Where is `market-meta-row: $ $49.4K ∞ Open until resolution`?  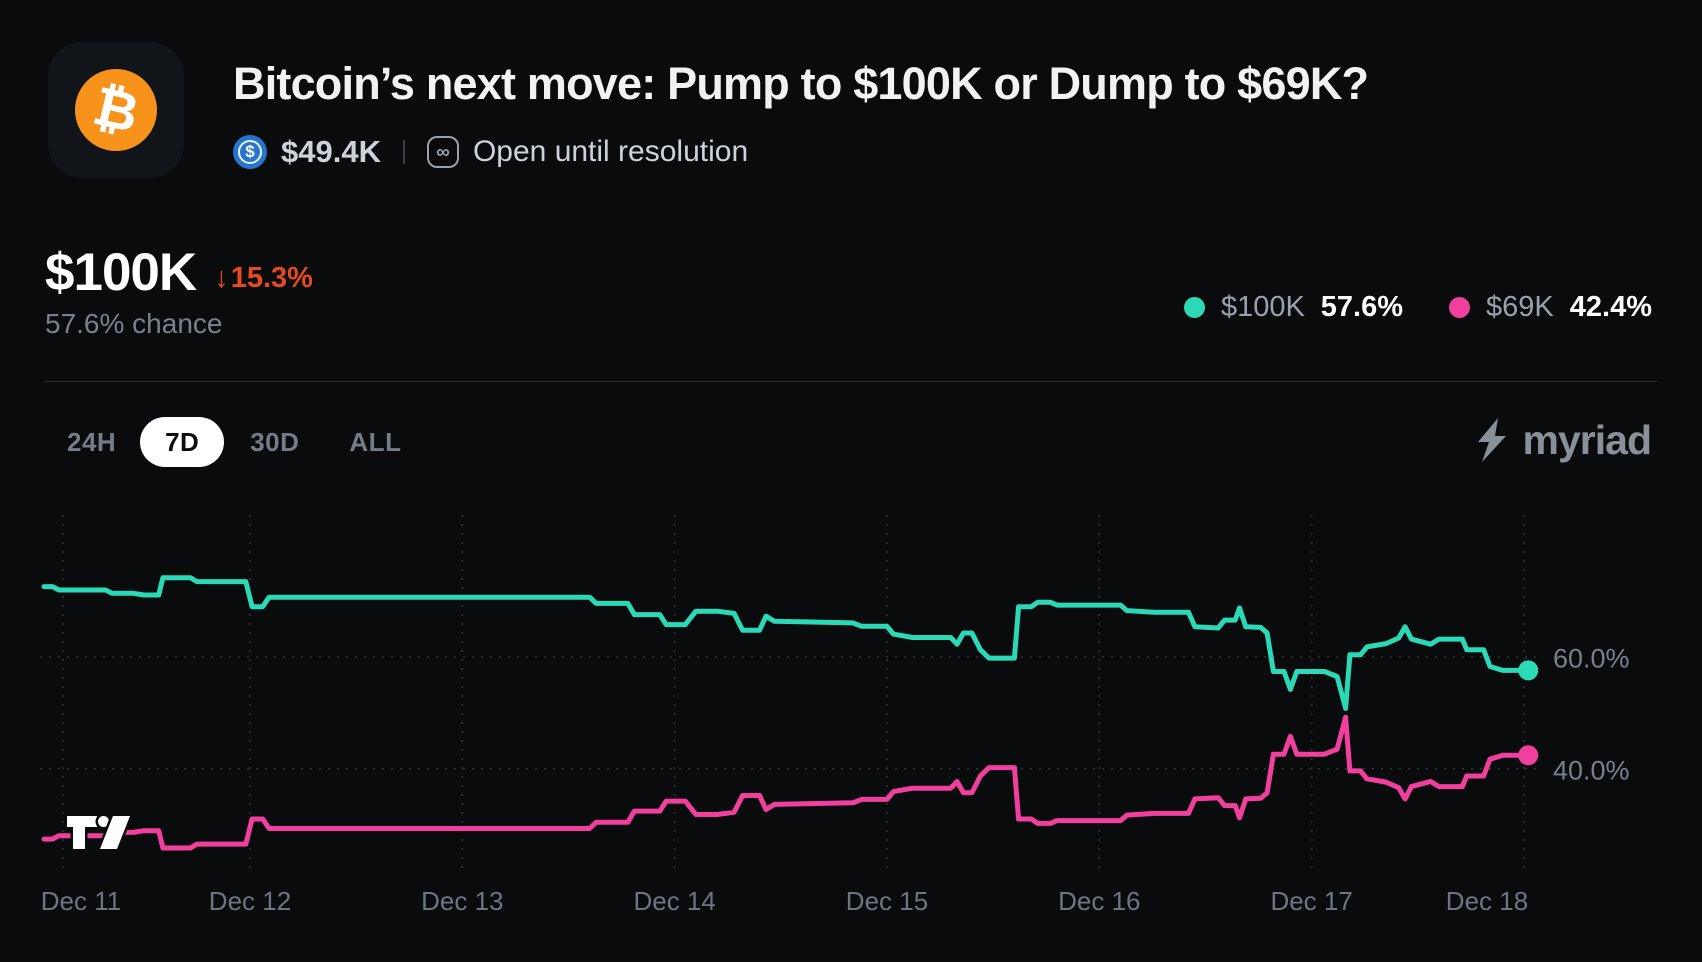 market-meta-row: $ $49.4K ∞ Open until resolution is located at coordinates (490, 152).